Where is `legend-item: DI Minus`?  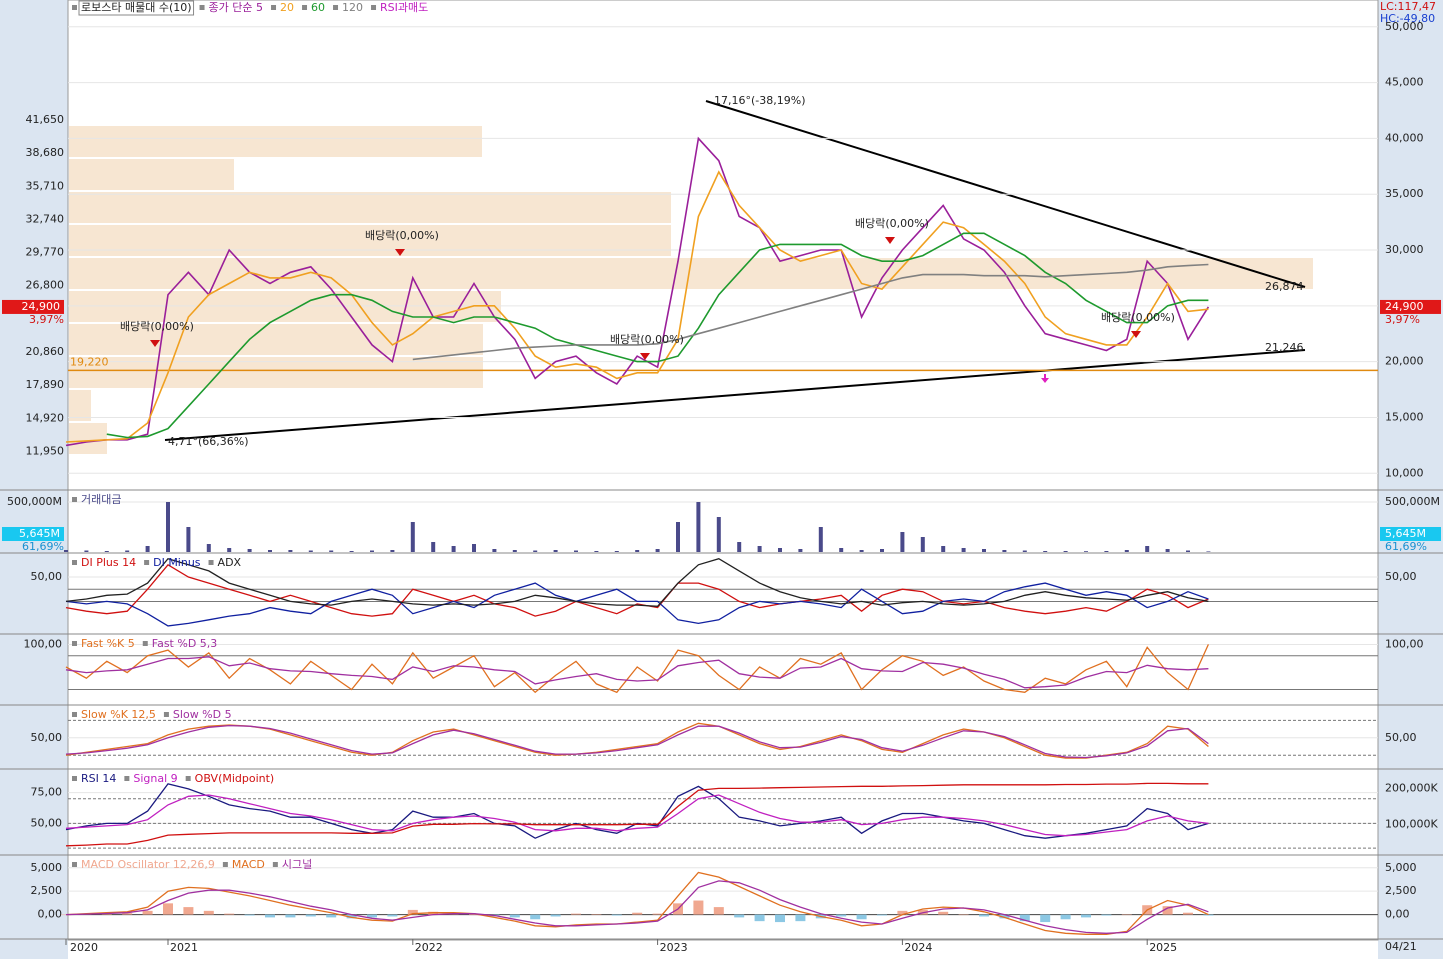 legend-item: DI Minus is located at coordinates (177, 562).